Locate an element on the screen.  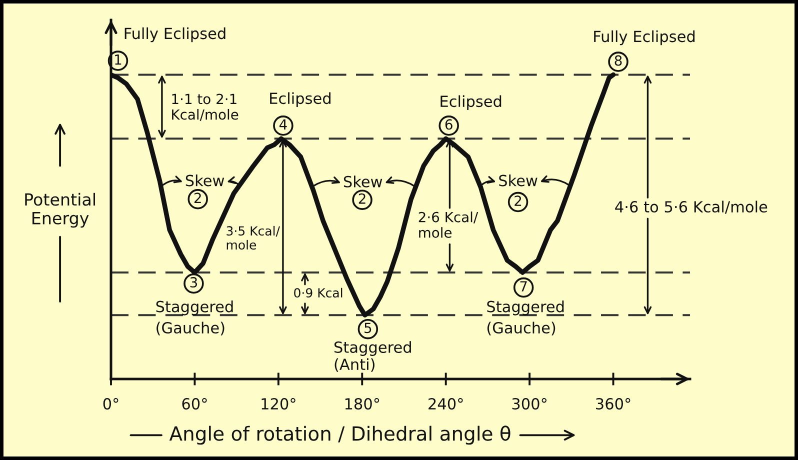
annotation: 4·6 to 5·6 Kcal/mole is located at coordinates (691, 207).